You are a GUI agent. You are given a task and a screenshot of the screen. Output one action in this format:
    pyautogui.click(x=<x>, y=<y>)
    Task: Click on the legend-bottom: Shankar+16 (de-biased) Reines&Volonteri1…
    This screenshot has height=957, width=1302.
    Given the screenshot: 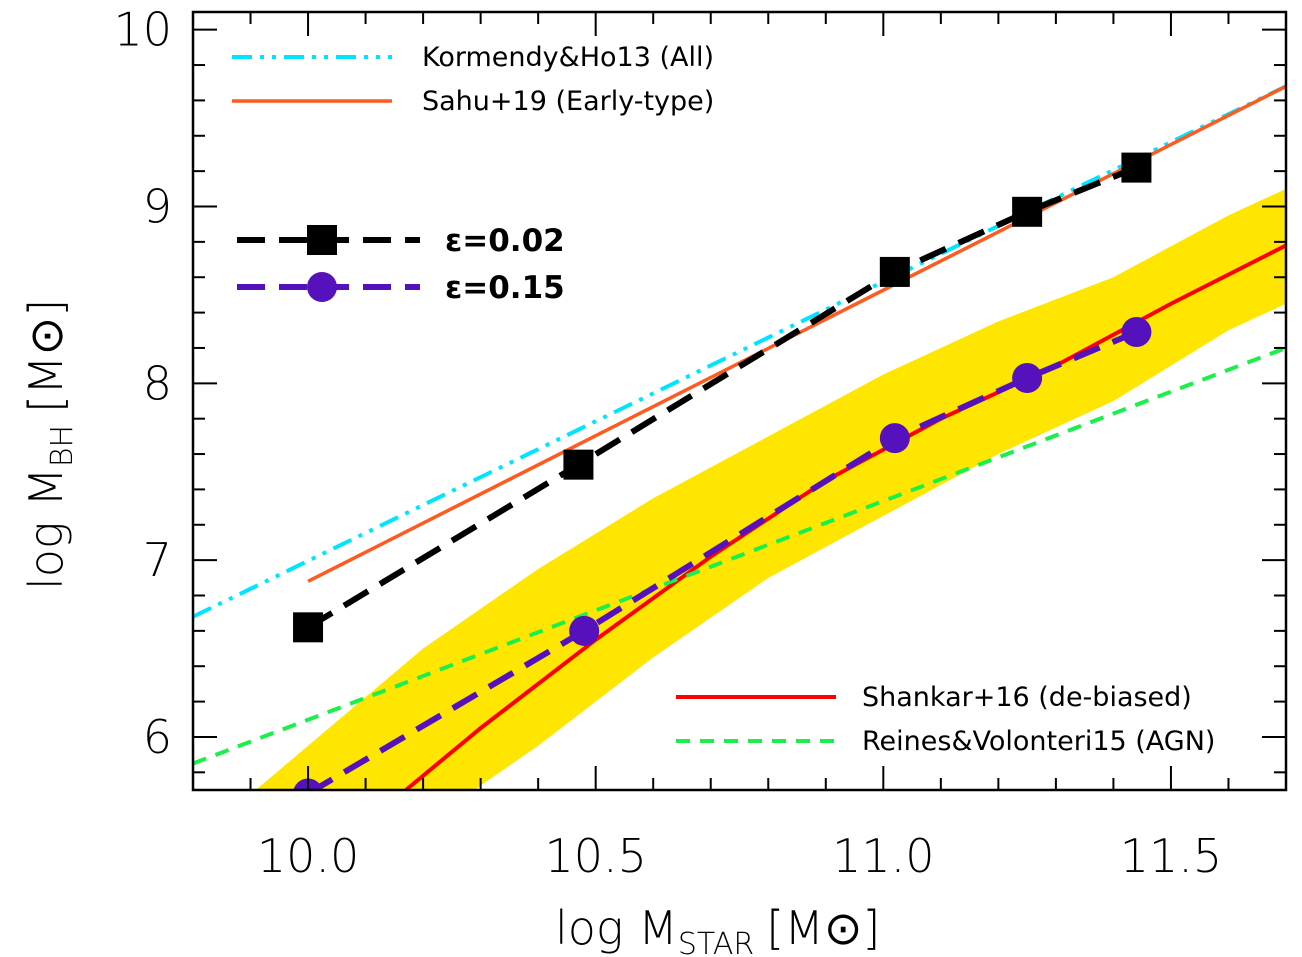 What is the action you would take?
    pyautogui.click(x=945, y=719)
    